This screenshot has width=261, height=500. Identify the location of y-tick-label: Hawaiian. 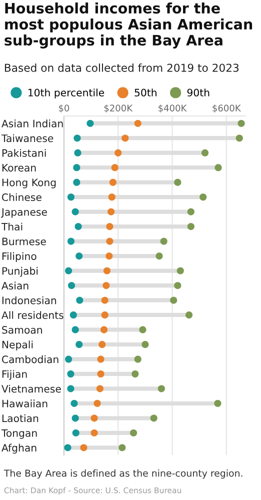
(25, 404).